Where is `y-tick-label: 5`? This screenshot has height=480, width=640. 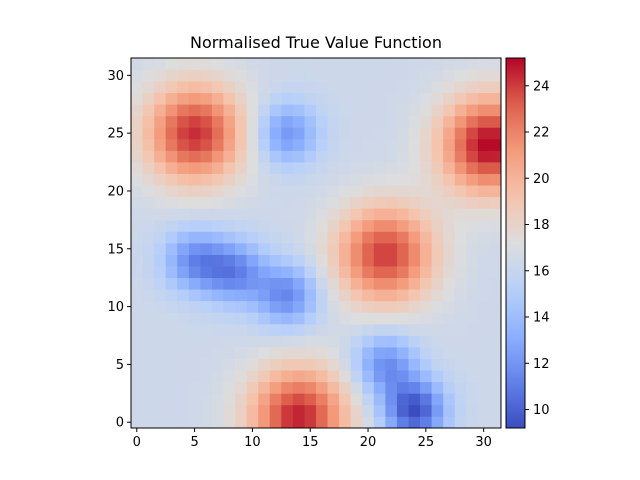 y-tick-label: 5 is located at coordinates (120, 365).